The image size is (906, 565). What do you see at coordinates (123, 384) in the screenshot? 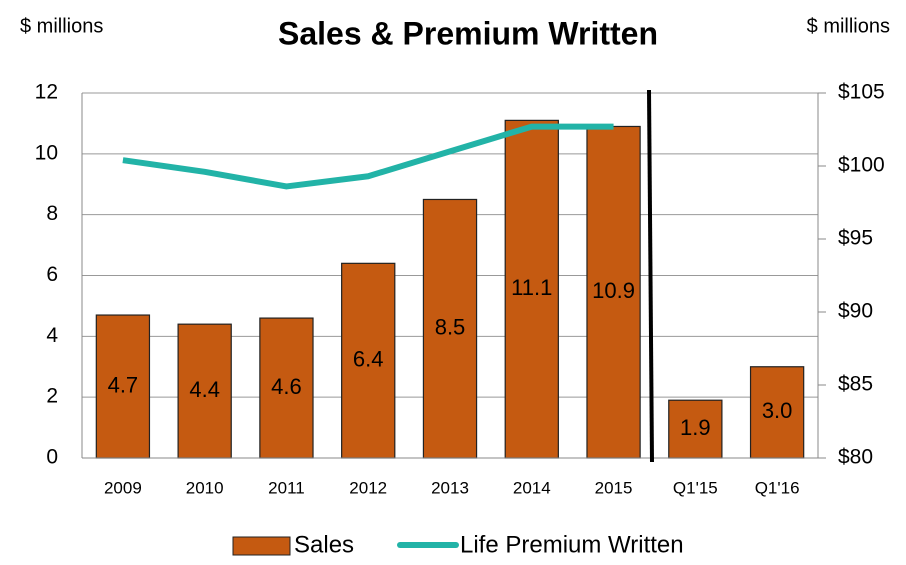
I see `value-label: 4.7` at bounding box center [123, 384].